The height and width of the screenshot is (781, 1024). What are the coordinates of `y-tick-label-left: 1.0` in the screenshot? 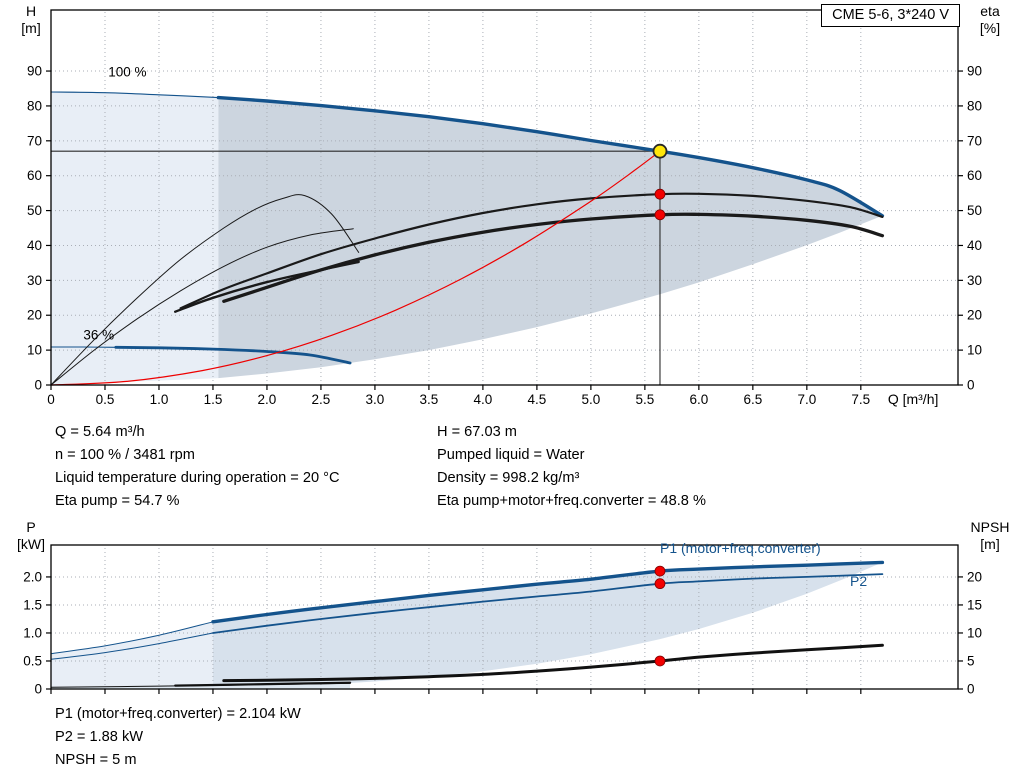 It's located at (32, 632).